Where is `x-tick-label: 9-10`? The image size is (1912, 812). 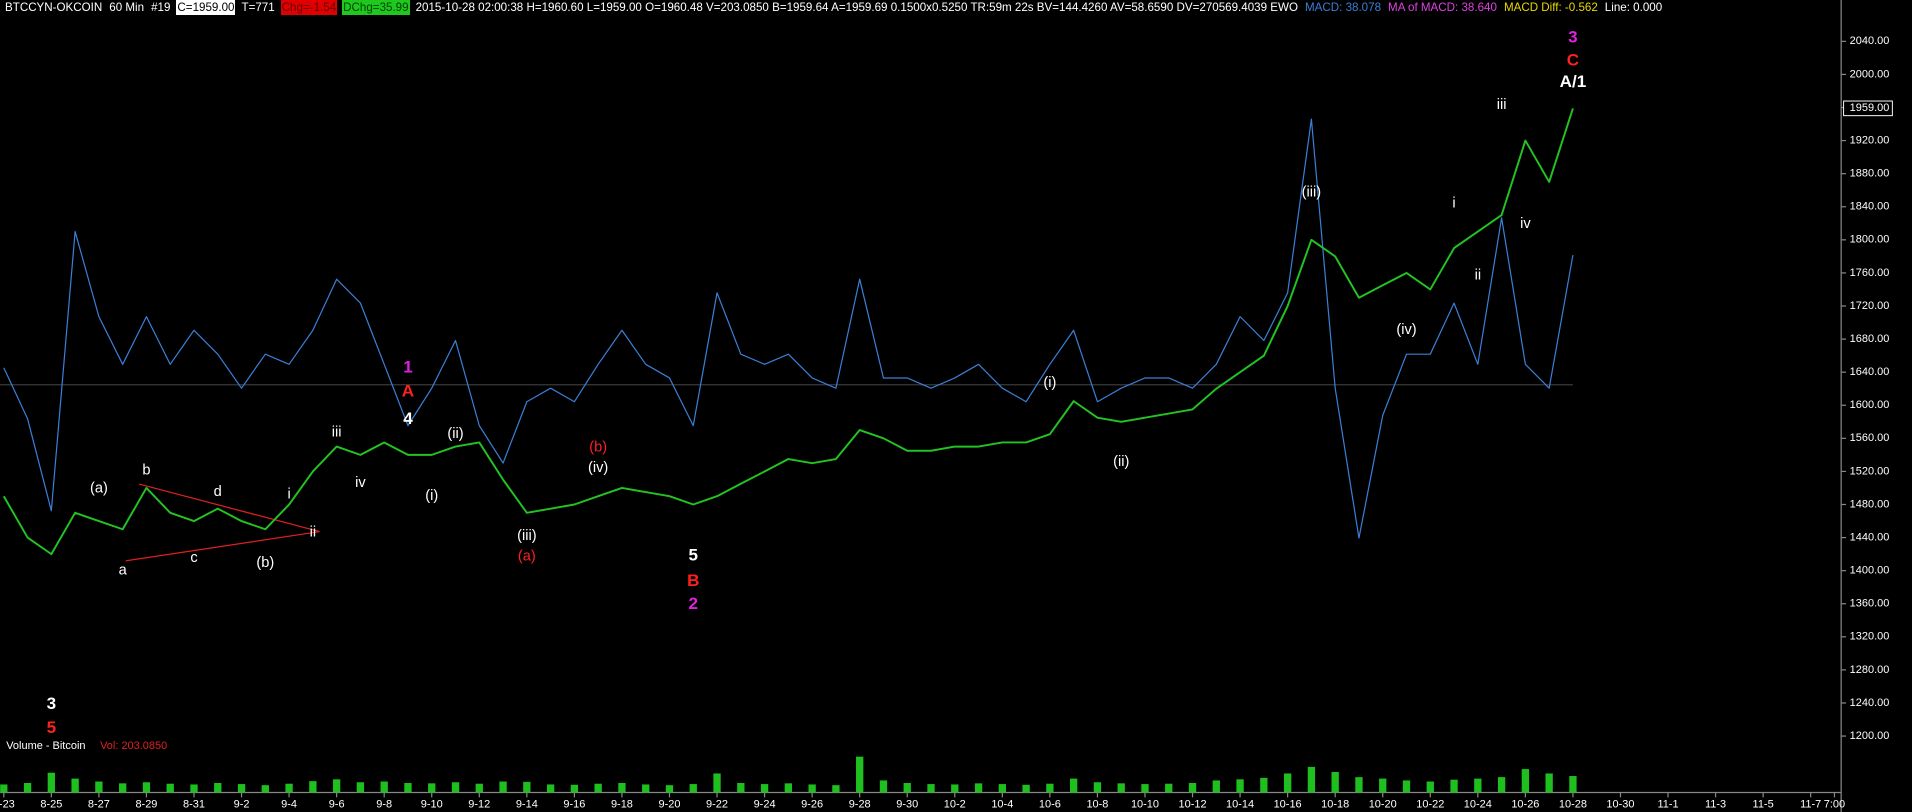
x-tick-label: 9-10 is located at coordinates (432, 805).